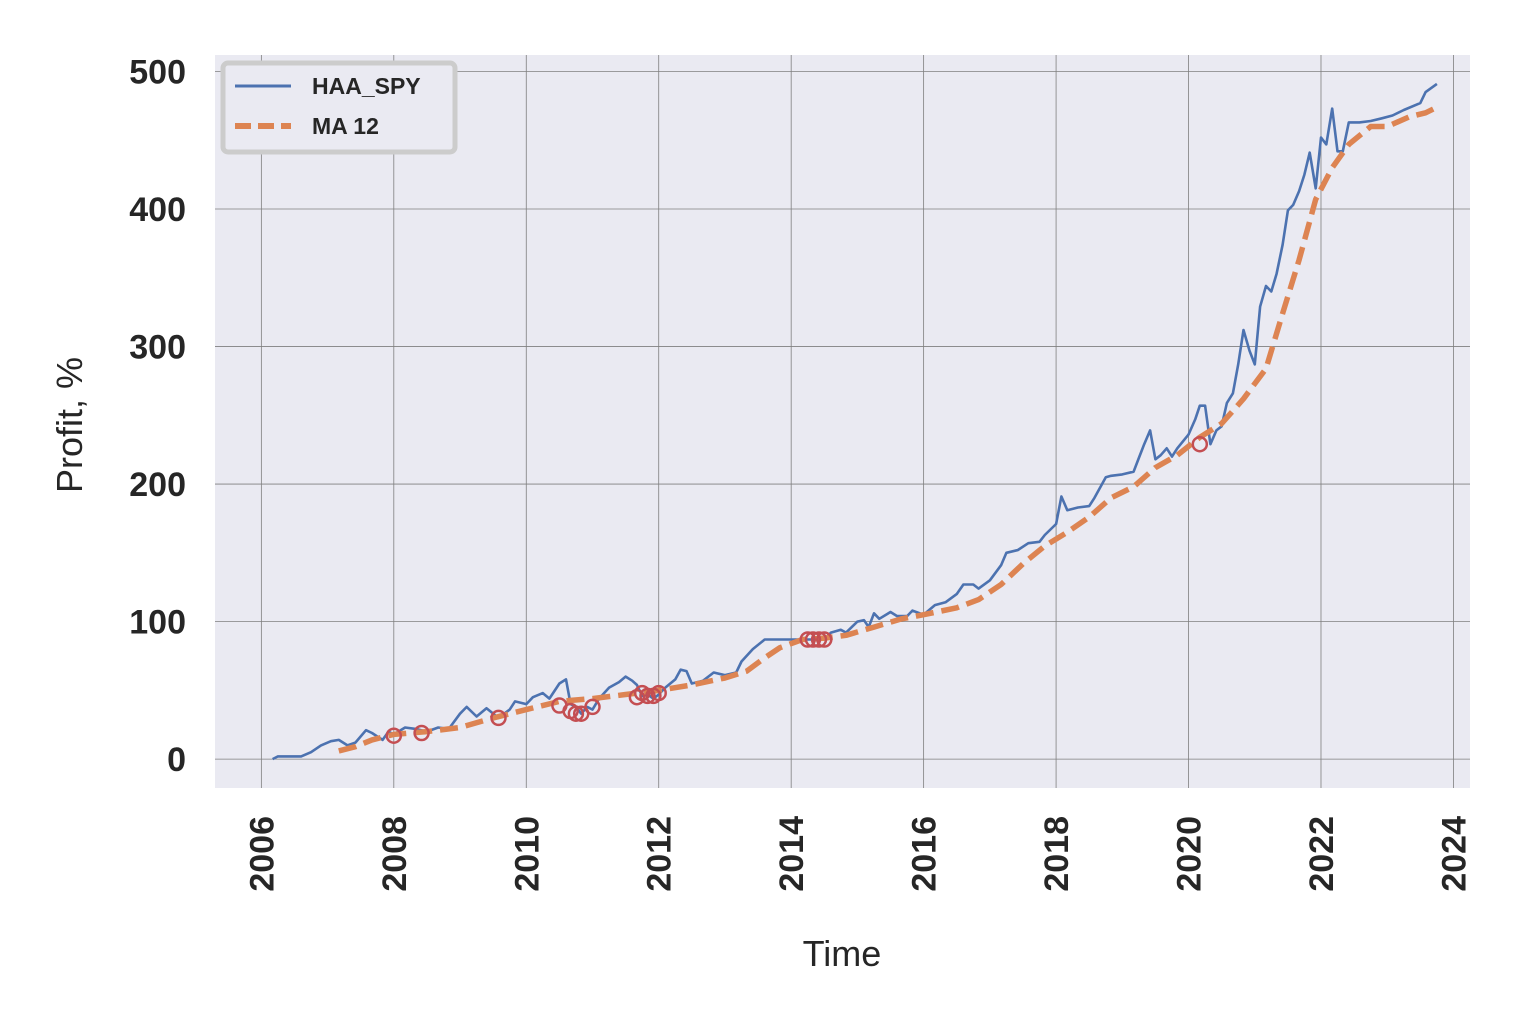  I want to click on y-tick-label: 300, so click(157, 348).